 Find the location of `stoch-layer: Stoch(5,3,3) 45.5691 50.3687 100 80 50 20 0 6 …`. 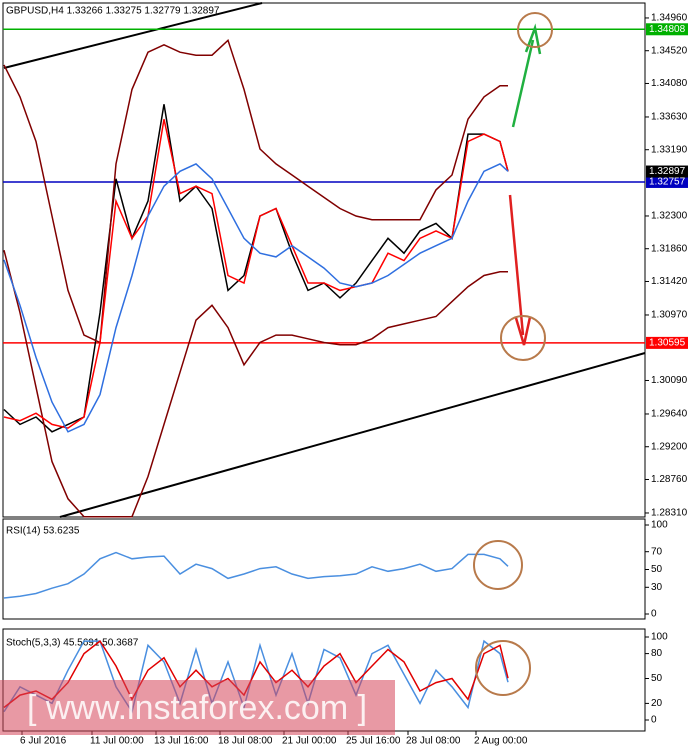

stoch-layer: Stoch(5,3,3) 45.5691 50.3687 100 80 50 20 0 6 … is located at coordinates (335, 689).